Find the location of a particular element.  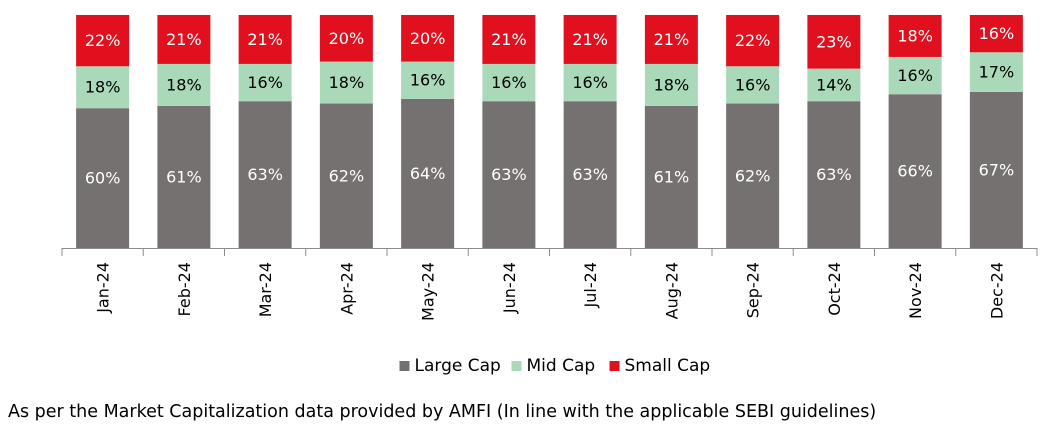

data-label-mid-cap-may-24: 16% is located at coordinates (428, 80).